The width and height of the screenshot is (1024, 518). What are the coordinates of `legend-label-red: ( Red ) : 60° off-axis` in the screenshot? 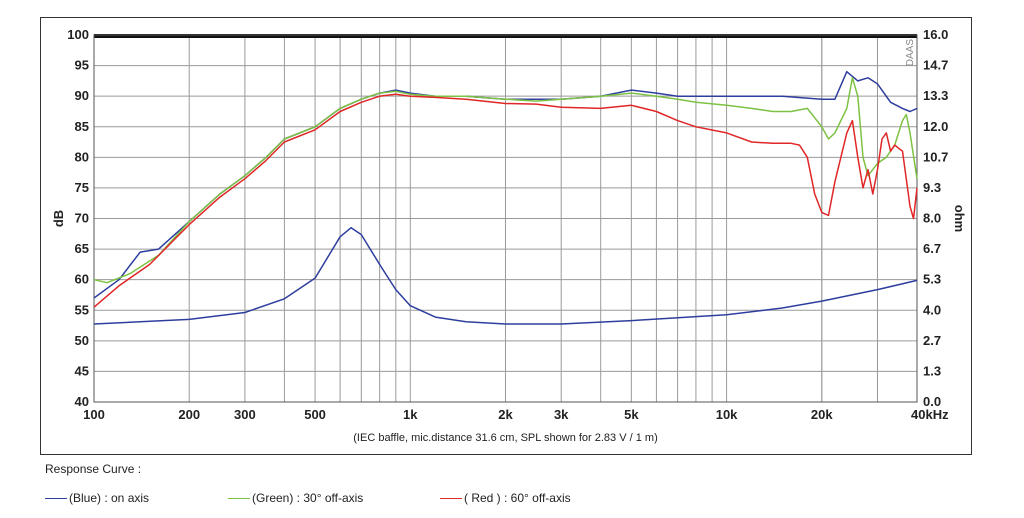 It's located at (517, 498).